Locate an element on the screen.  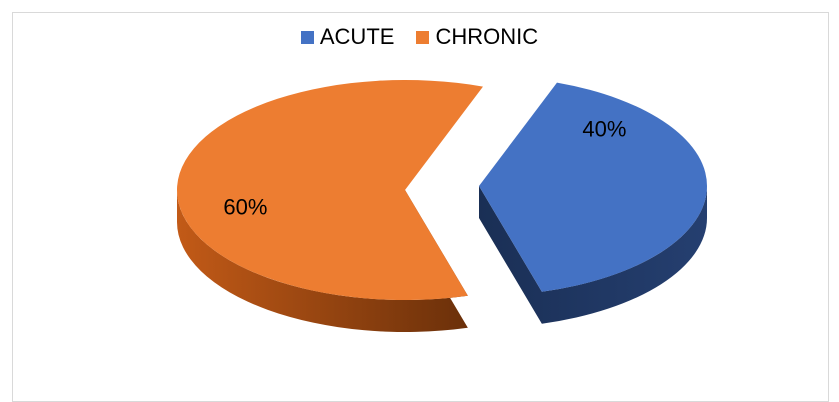
legend-swatch-chronic is located at coordinates (423, 37).